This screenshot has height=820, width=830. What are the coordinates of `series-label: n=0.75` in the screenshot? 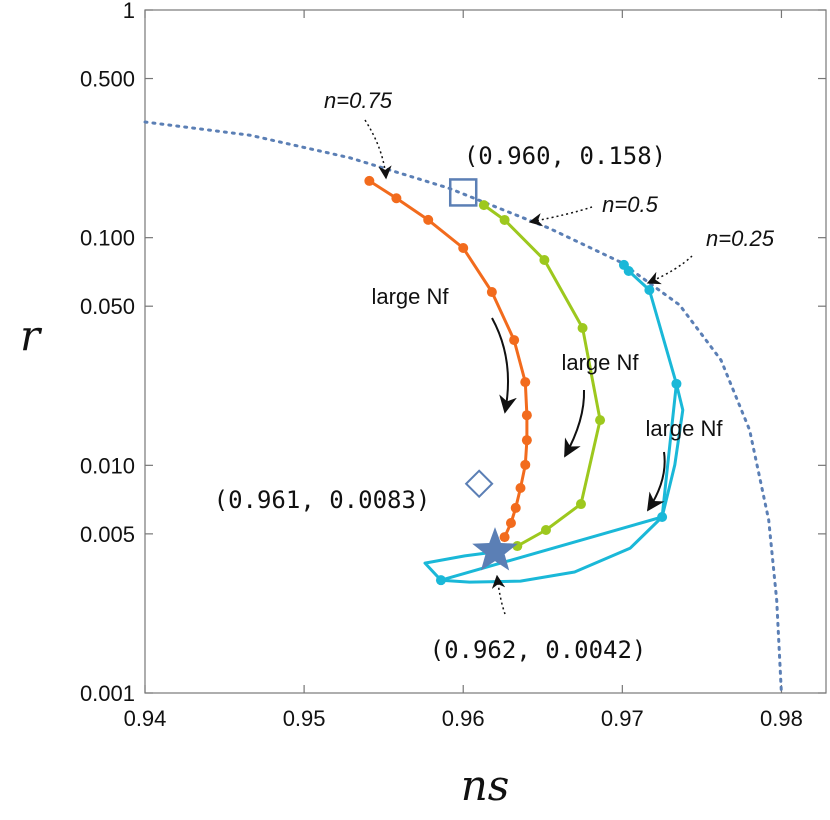 It's located at (358, 100).